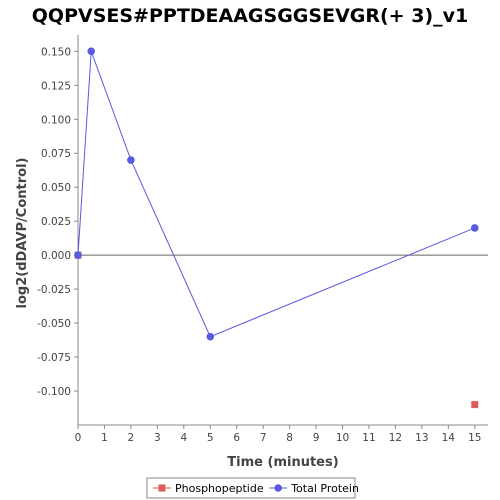 The image size is (500, 500). What do you see at coordinates (56, 188) in the screenshot?
I see `y-tick-label: 0.050` at bounding box center [56, 188].